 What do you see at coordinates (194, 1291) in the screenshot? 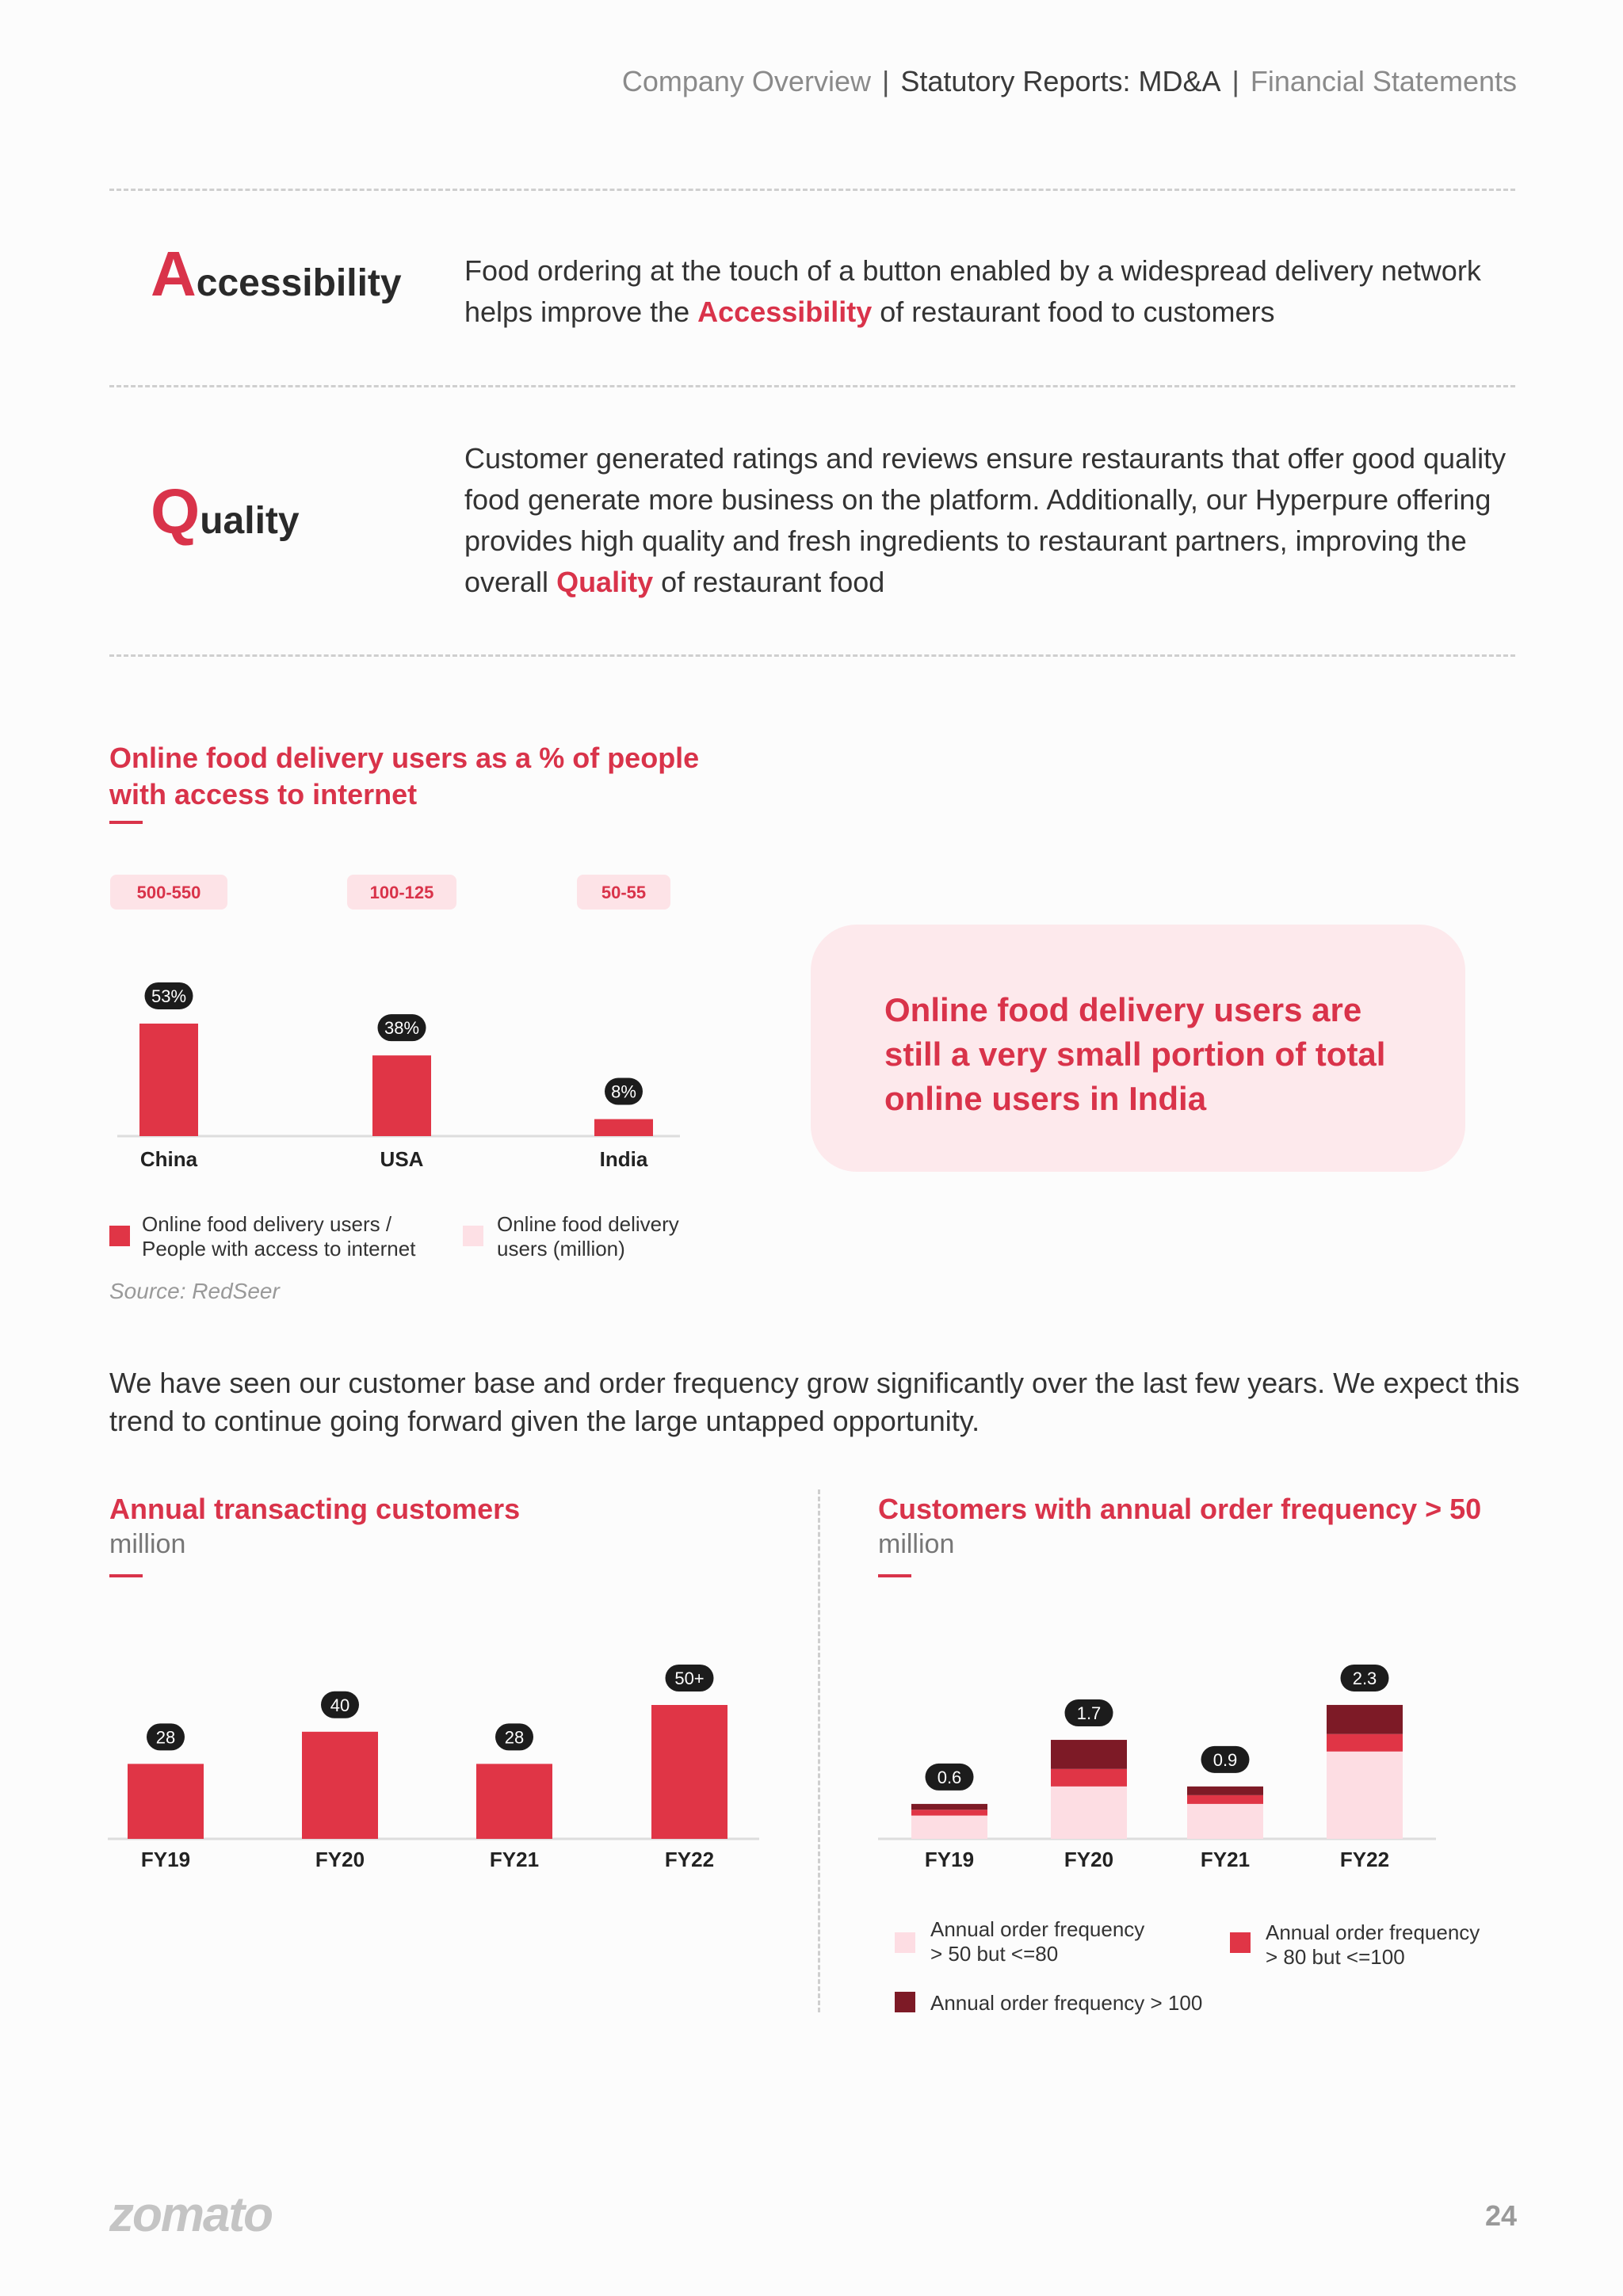
I see `chart1-source: Source: RedSeer` at bounding box center [194, 1291].